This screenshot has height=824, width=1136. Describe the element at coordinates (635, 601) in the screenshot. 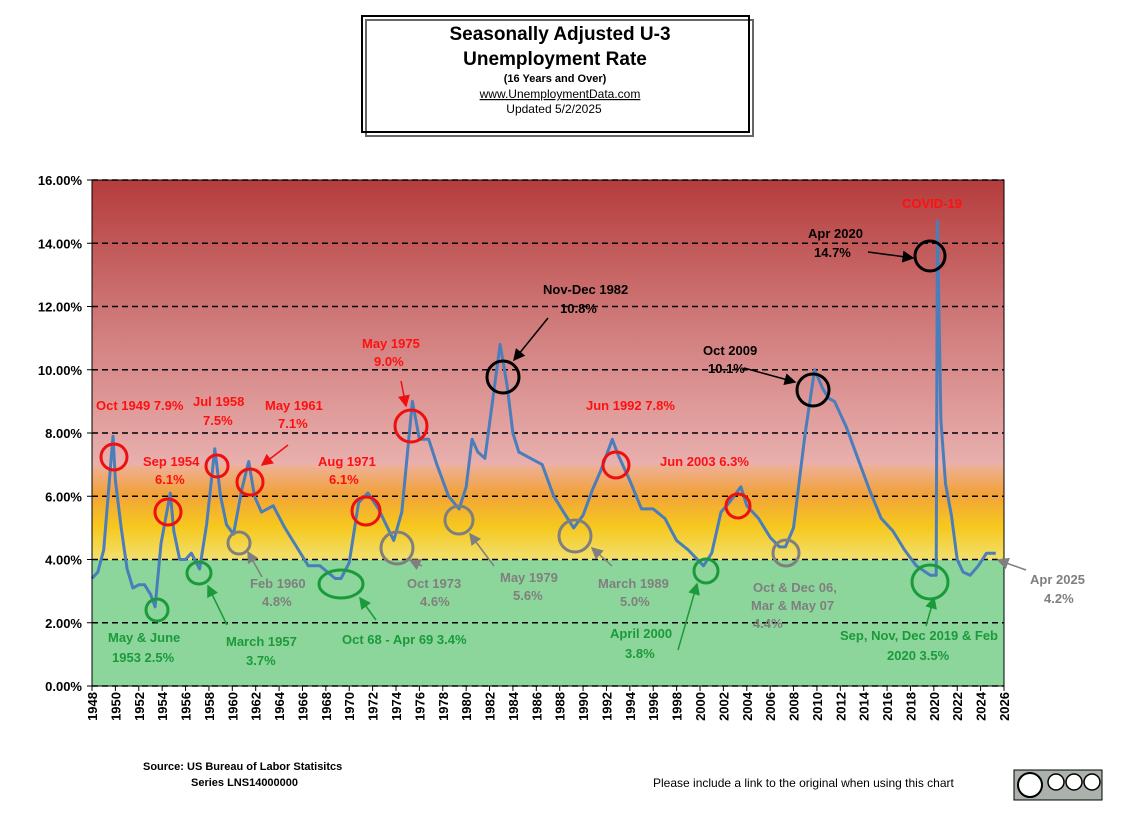

I see `annotation: 5.0%` at that location.